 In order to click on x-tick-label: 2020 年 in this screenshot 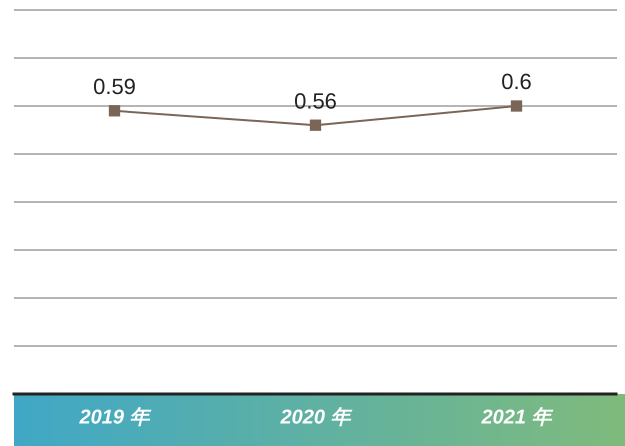, I will do `click(316, 417)`.